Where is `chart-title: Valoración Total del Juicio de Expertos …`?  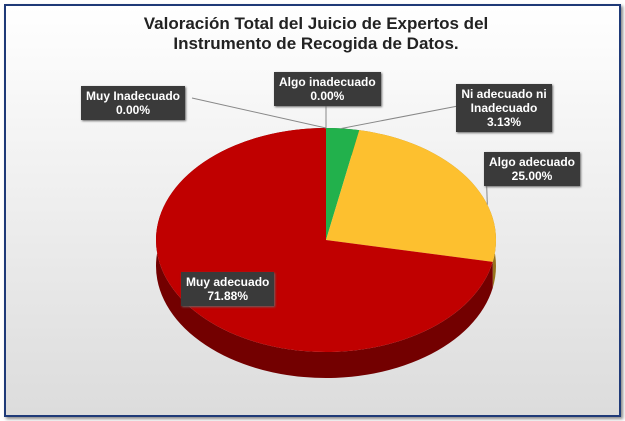
chart-title: Valoración Total del Juicio de Expertos … is located at coordinates (316, 33).